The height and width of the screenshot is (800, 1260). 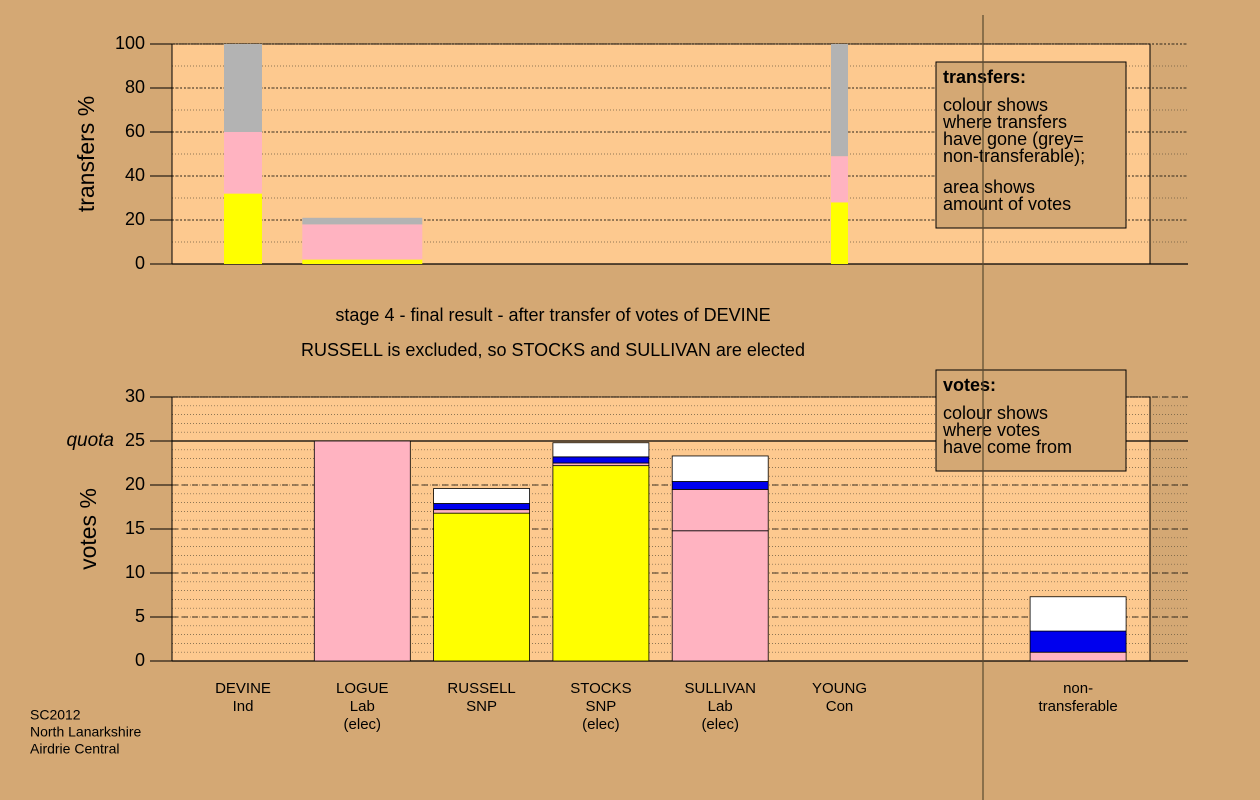 I want to click on x-tick-label-line: YOUNG, so click(x=839, y=688).